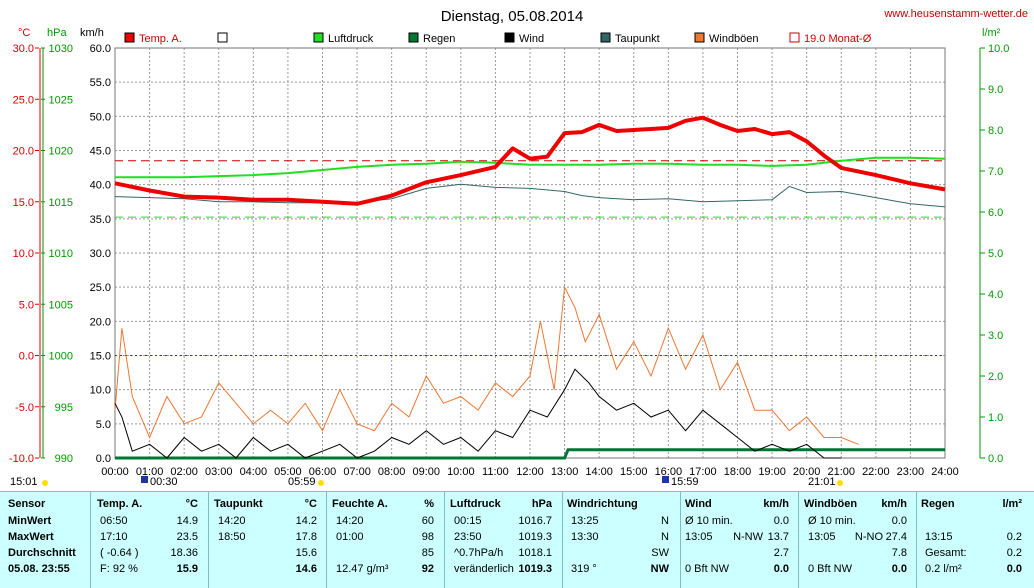 The width and height of the screenshot is (1034, 588). What do you see at coordinates (995, 336) in the screenshot?
I see `rain-tick-label: 3.0` at bounding box center [995, 336].